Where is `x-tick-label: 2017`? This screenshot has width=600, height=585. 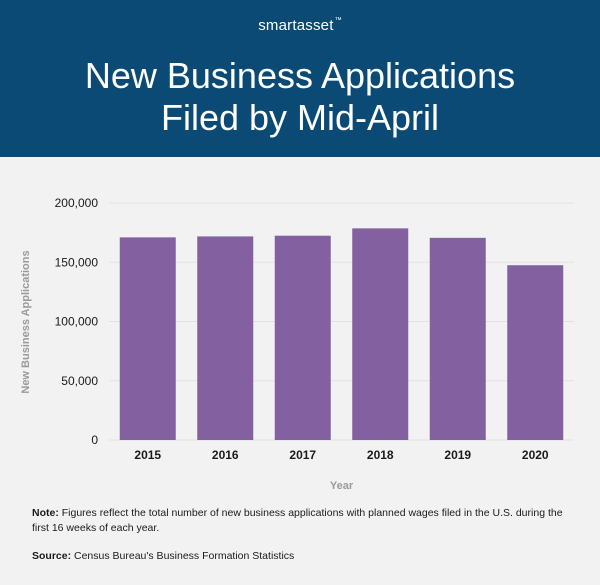 x-tick-label: 2017 is located at coordinates (302, 455).